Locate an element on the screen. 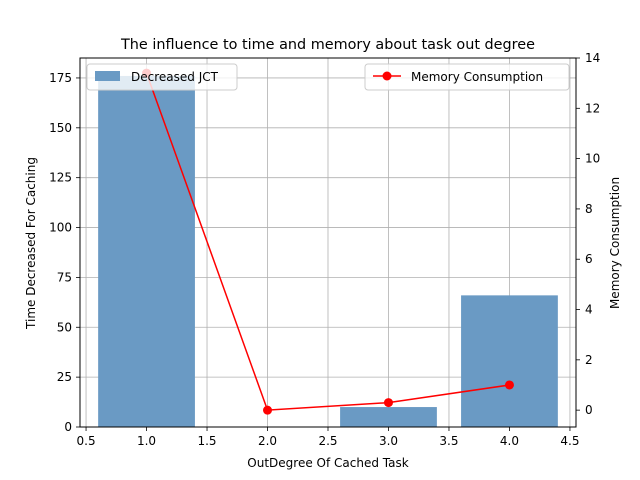  x-tick-label: 0.5 is located at coordinates (86, 441).